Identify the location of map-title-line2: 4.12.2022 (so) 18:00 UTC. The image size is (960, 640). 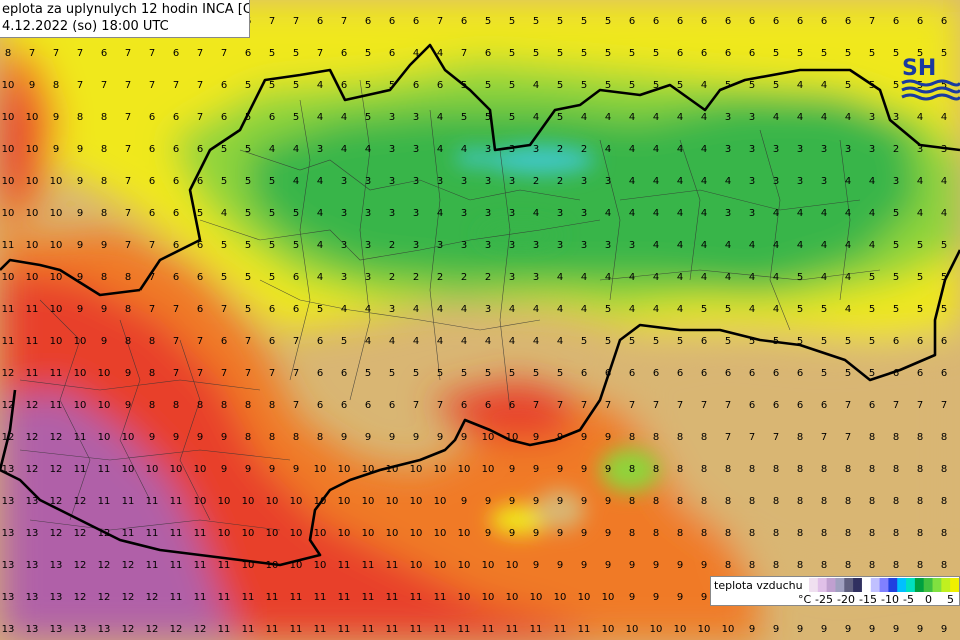
(85, 26).